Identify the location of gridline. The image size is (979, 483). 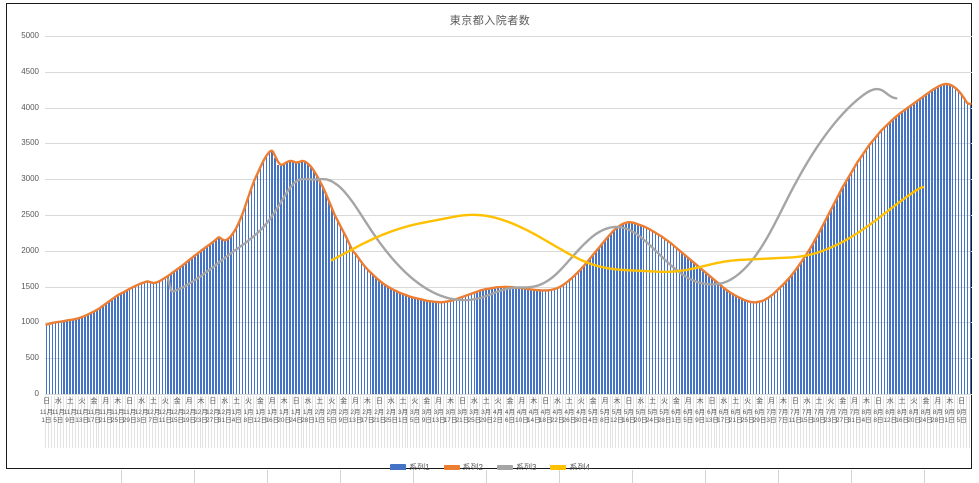
(508, 36).